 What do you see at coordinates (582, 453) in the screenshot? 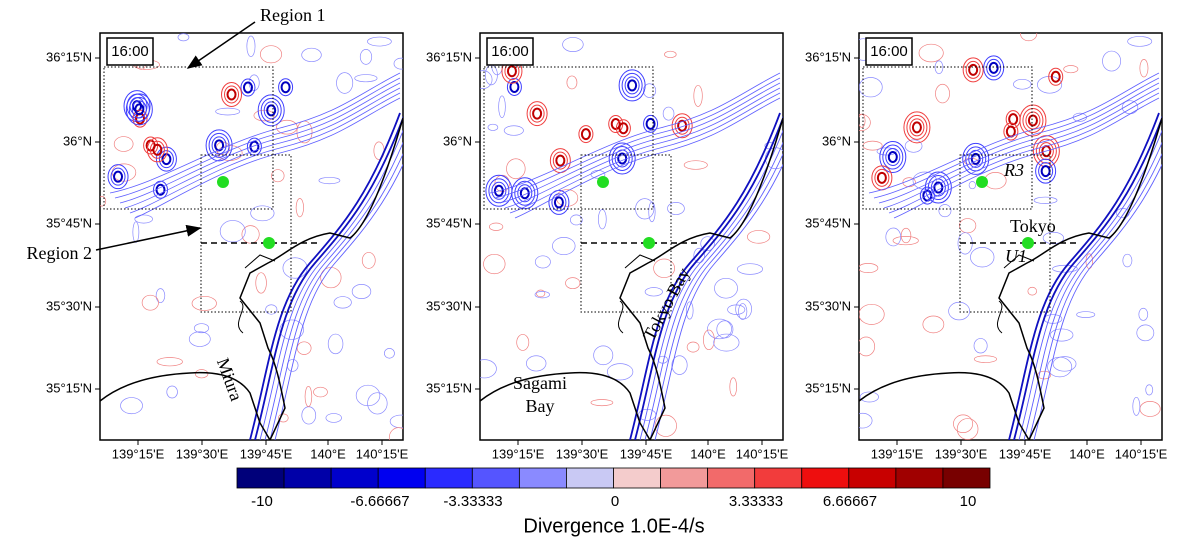
I see `lon-label: 139°30'E` at bounding box center [582, 453].